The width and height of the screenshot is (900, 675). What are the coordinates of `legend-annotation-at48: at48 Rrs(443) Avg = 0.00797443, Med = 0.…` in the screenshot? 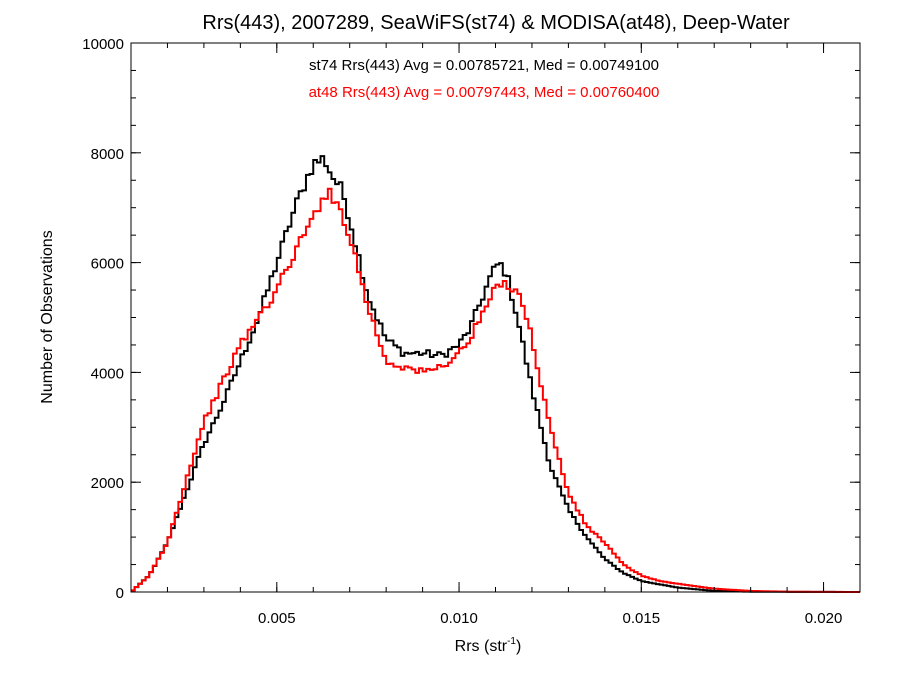 It's located at (484, 92).